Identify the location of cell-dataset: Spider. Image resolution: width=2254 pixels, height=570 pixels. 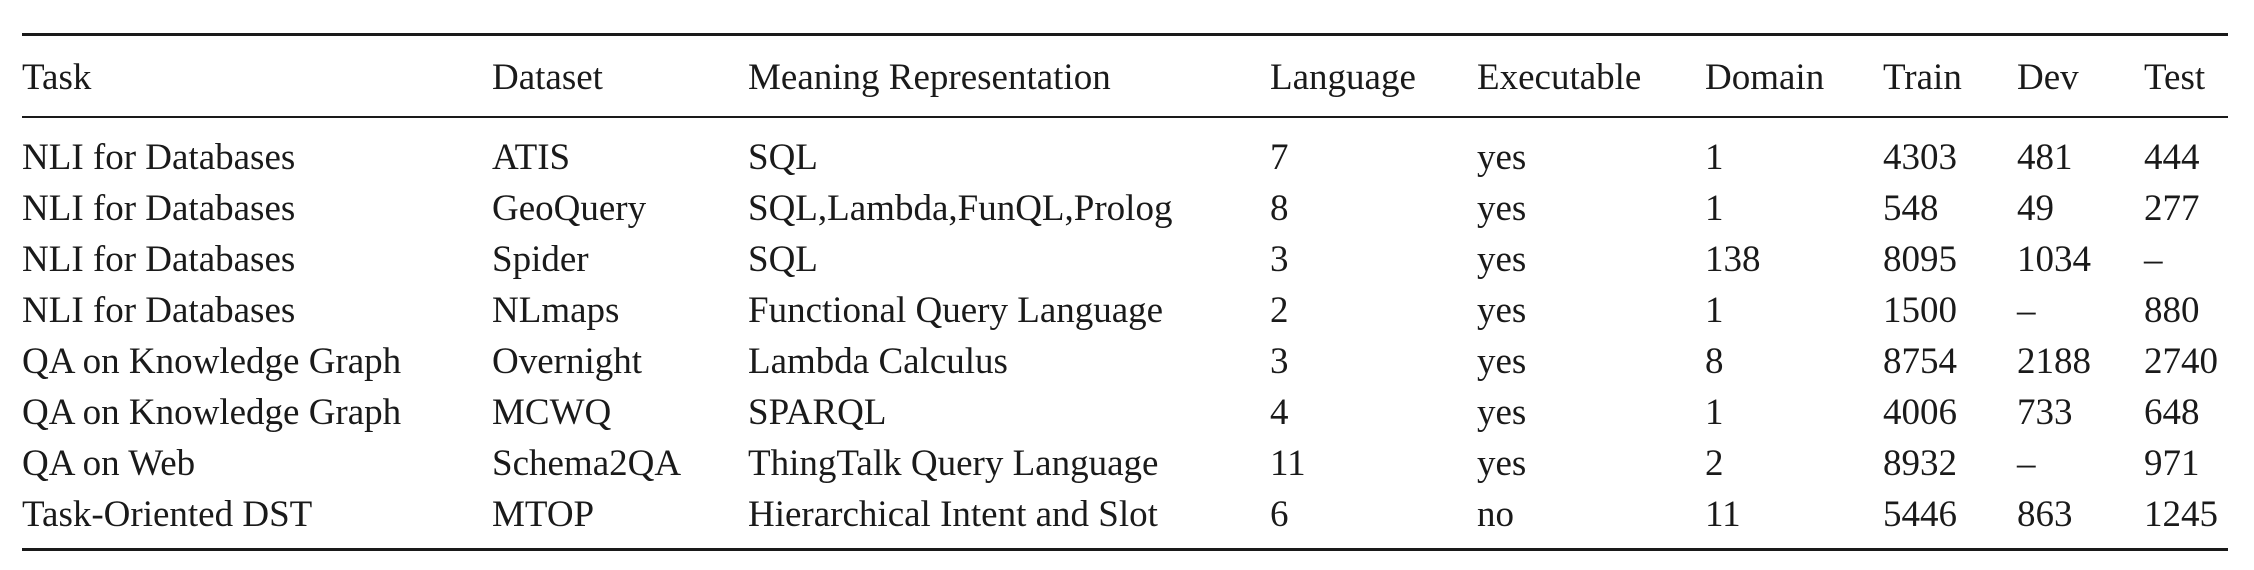
(540, 259).